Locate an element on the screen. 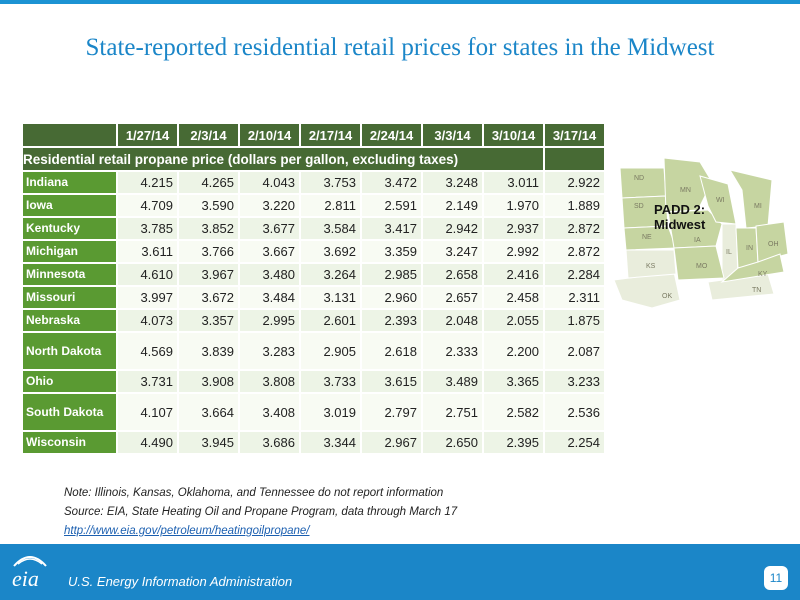 This screenshot has width=800, height=600. price-cell: 4.107 is located at coordinates (147, 412).